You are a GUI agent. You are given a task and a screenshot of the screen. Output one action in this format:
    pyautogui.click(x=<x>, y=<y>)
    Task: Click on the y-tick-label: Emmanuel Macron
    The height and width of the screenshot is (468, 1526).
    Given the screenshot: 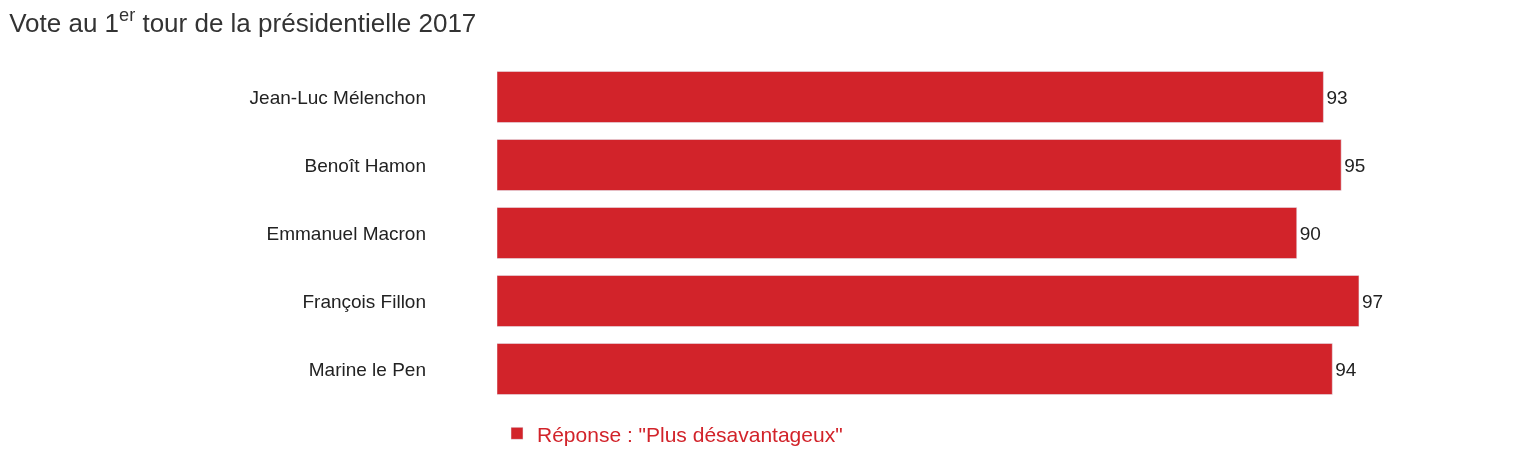 What is the action you would take?
    pyautogui.click(x=346, y=233)
    